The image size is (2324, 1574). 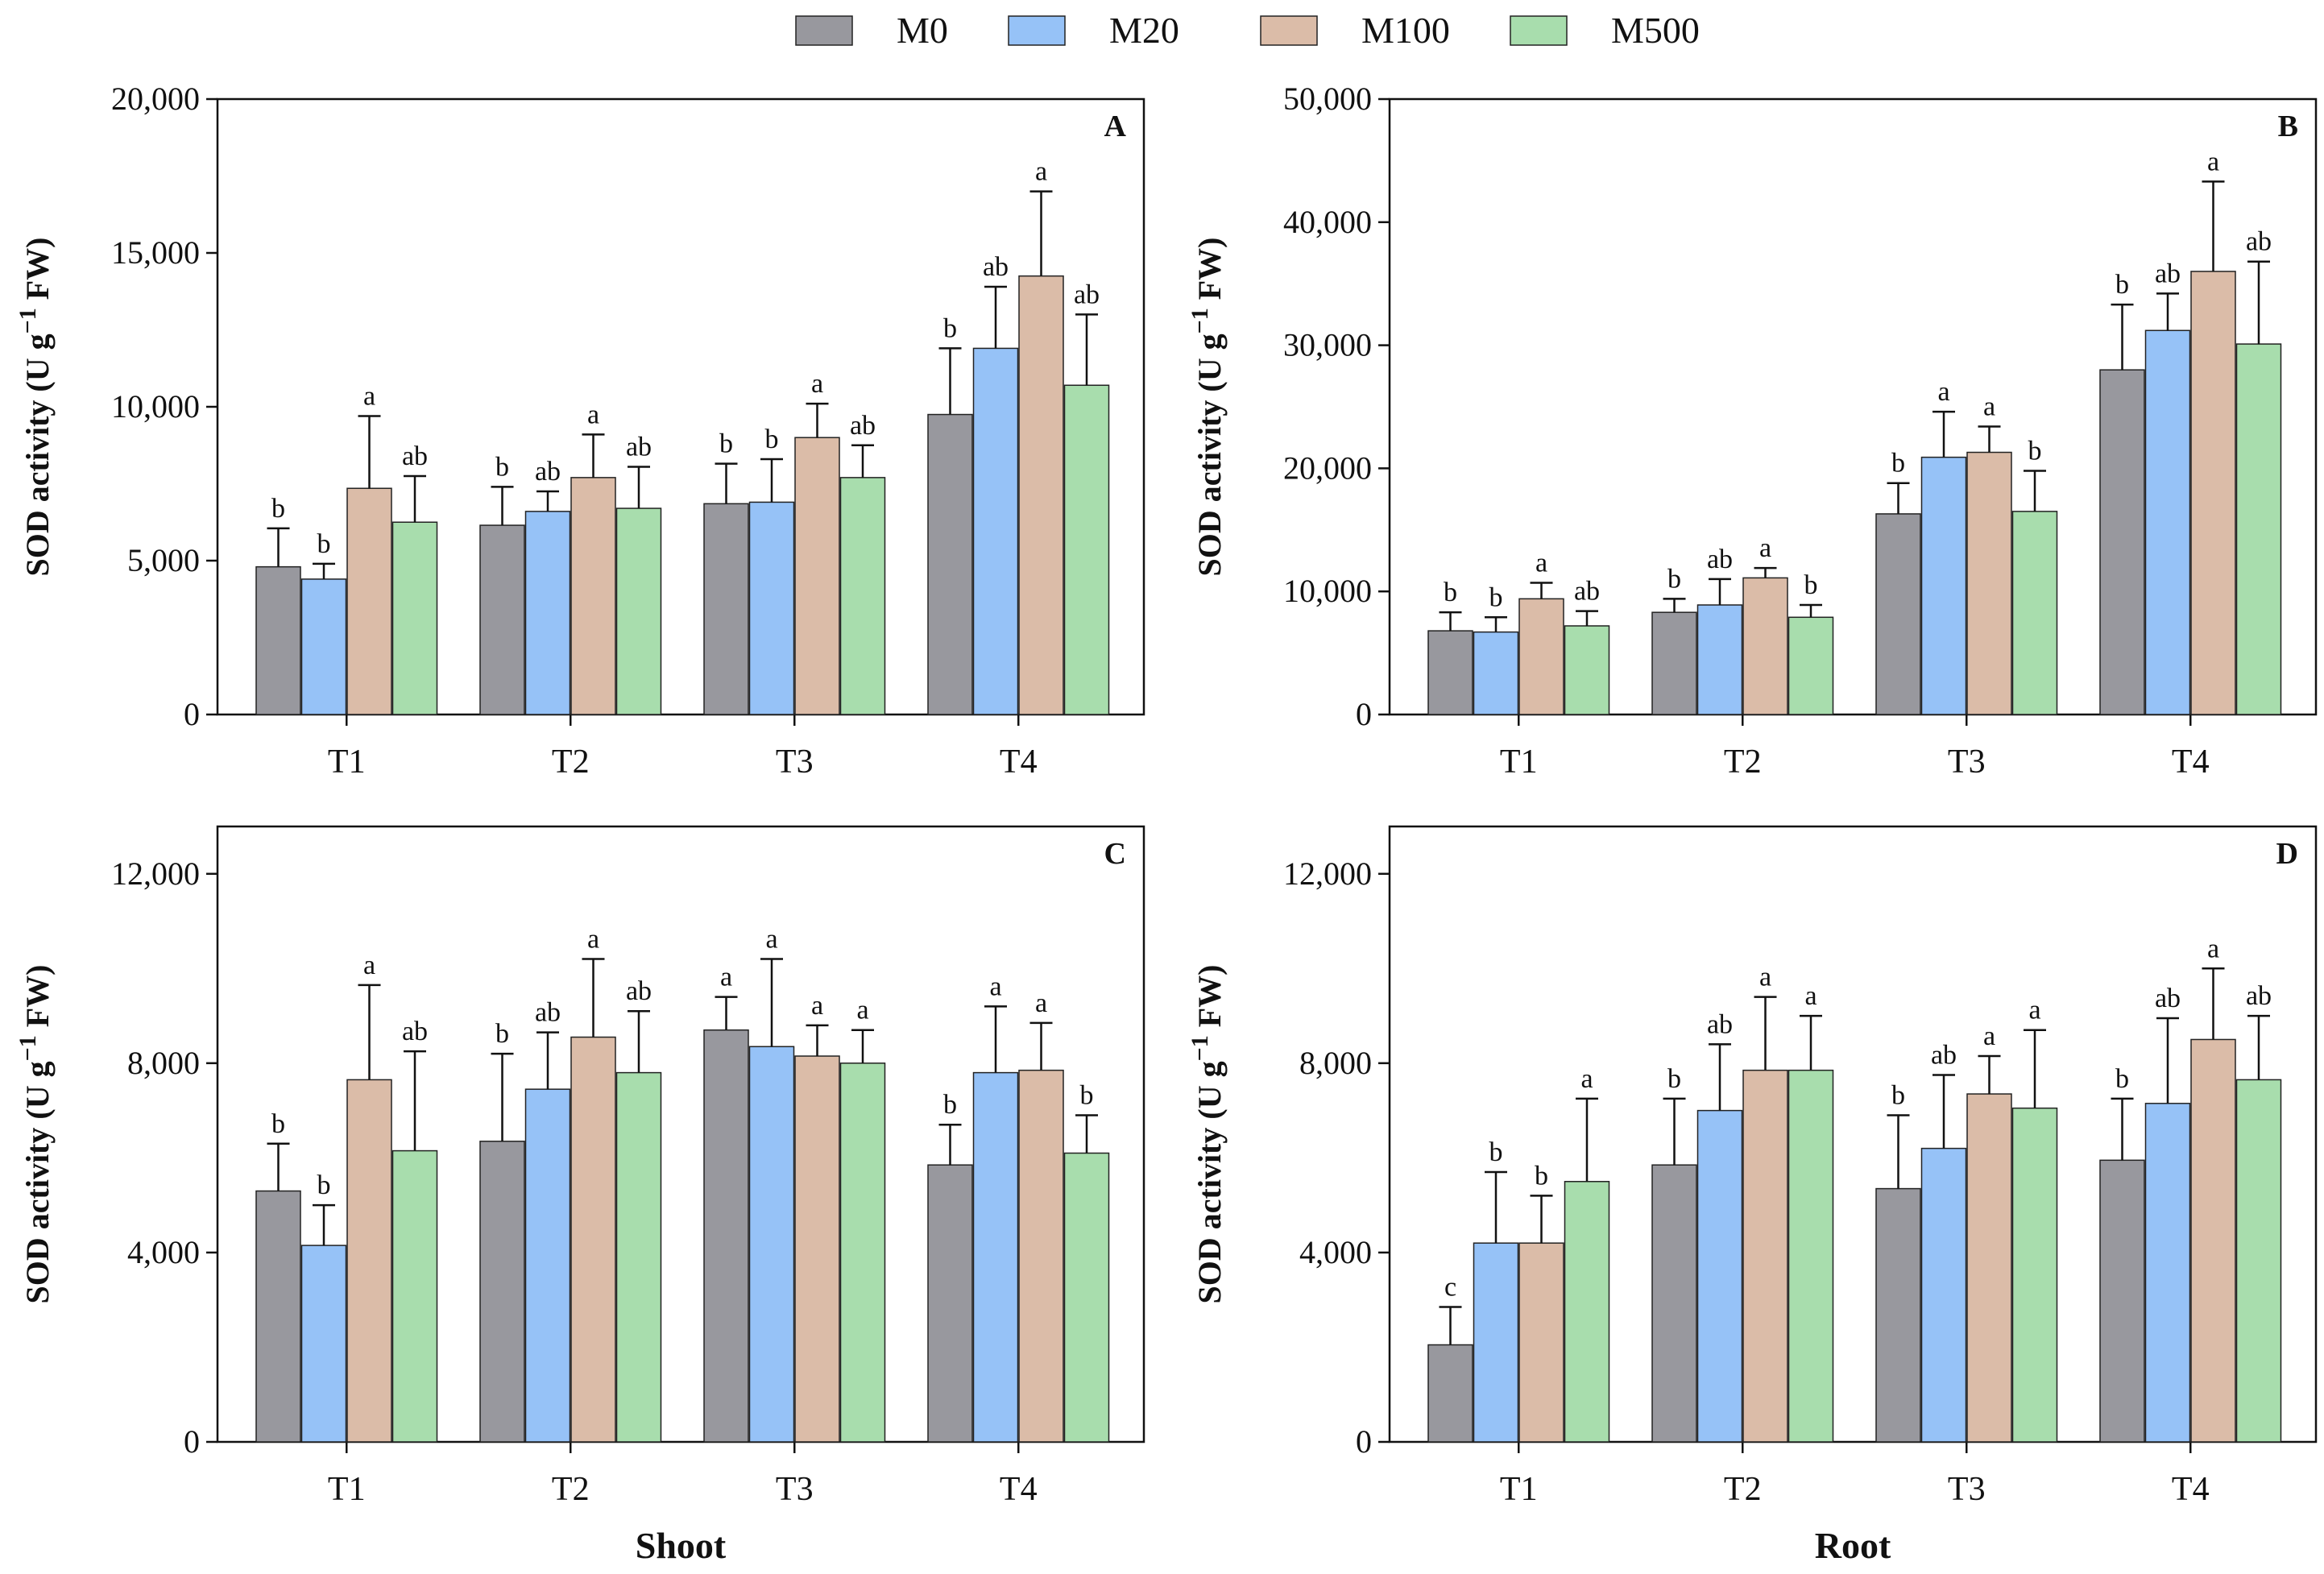 I want to click on panel-letter: D, so click(x=2287, y=854).